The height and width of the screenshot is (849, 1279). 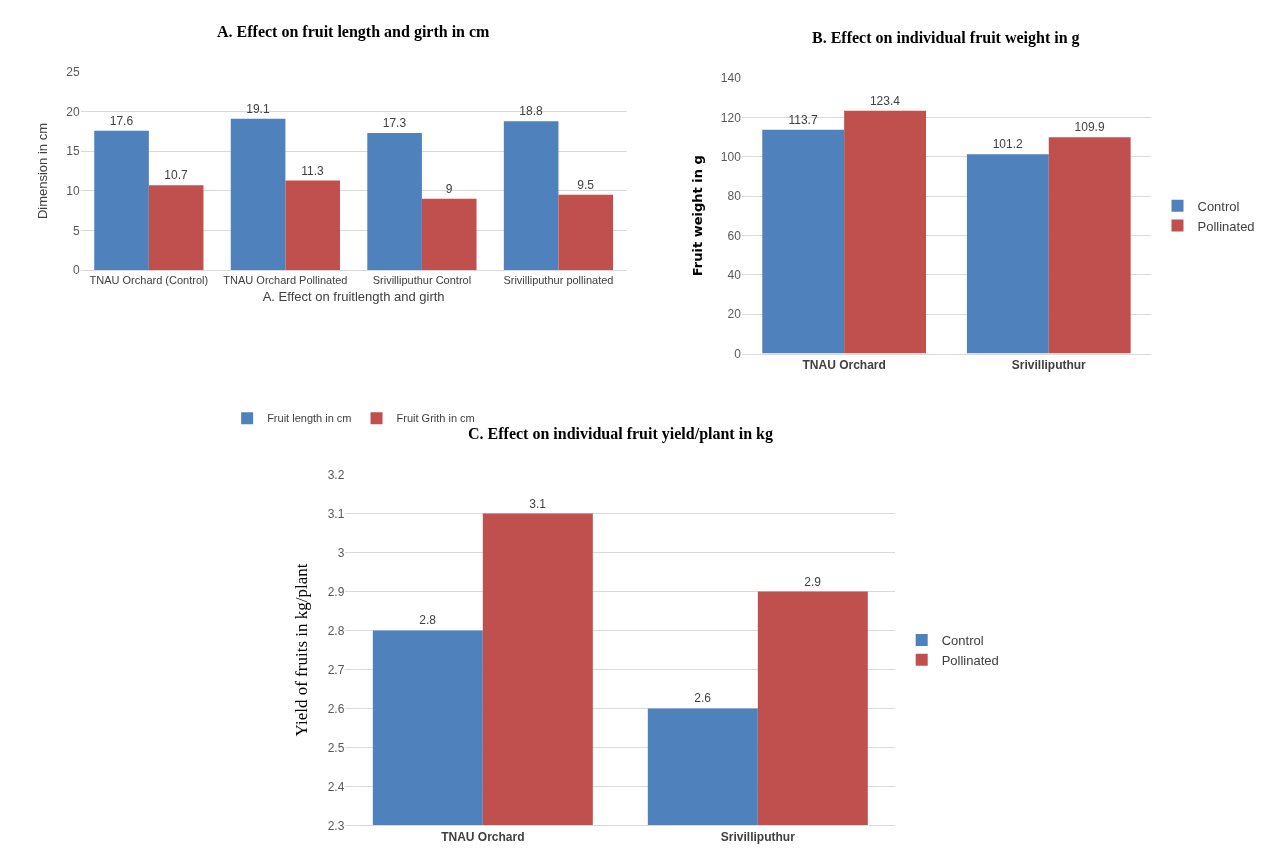 I want to click on x-tick-label: TNAU Orchard Pollinated, so click(x=285, y=280).